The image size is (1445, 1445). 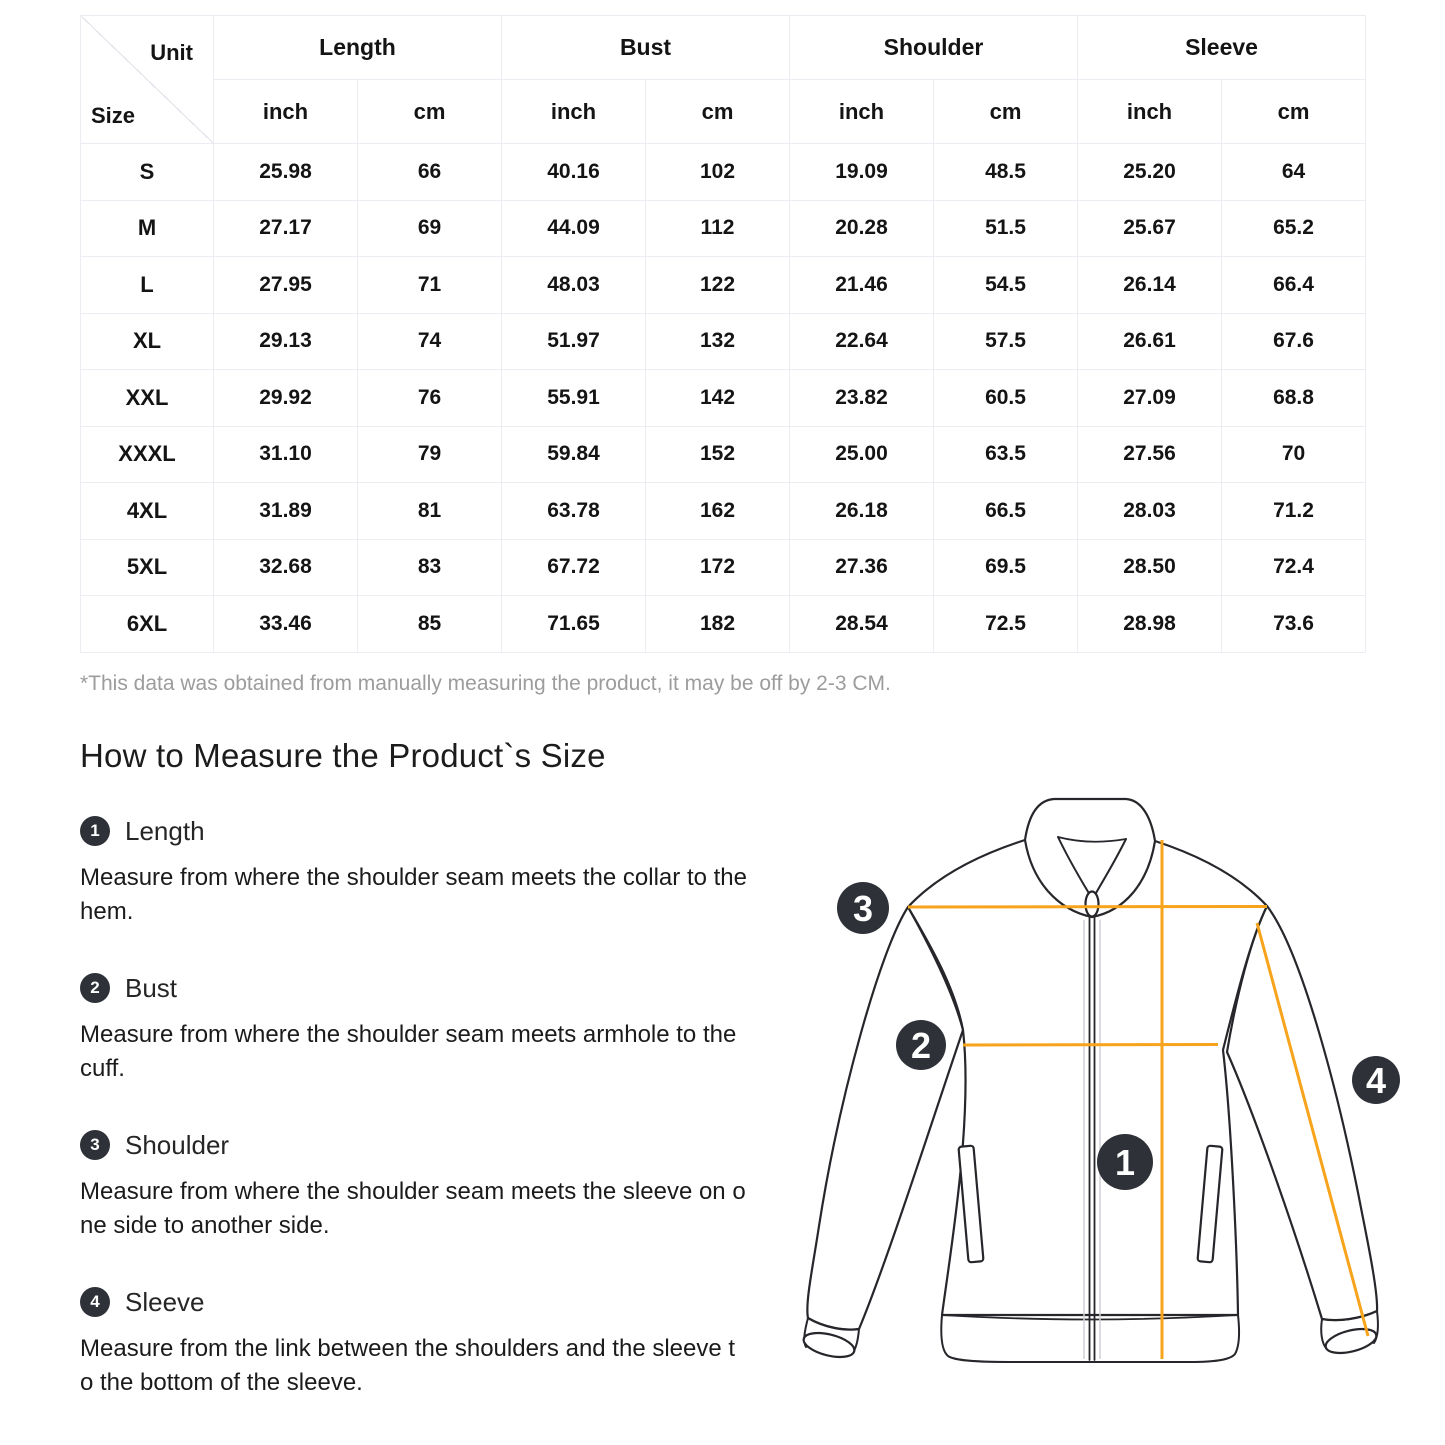 I want to click on measurement-cell: 64, so click(x=1294, y=172).